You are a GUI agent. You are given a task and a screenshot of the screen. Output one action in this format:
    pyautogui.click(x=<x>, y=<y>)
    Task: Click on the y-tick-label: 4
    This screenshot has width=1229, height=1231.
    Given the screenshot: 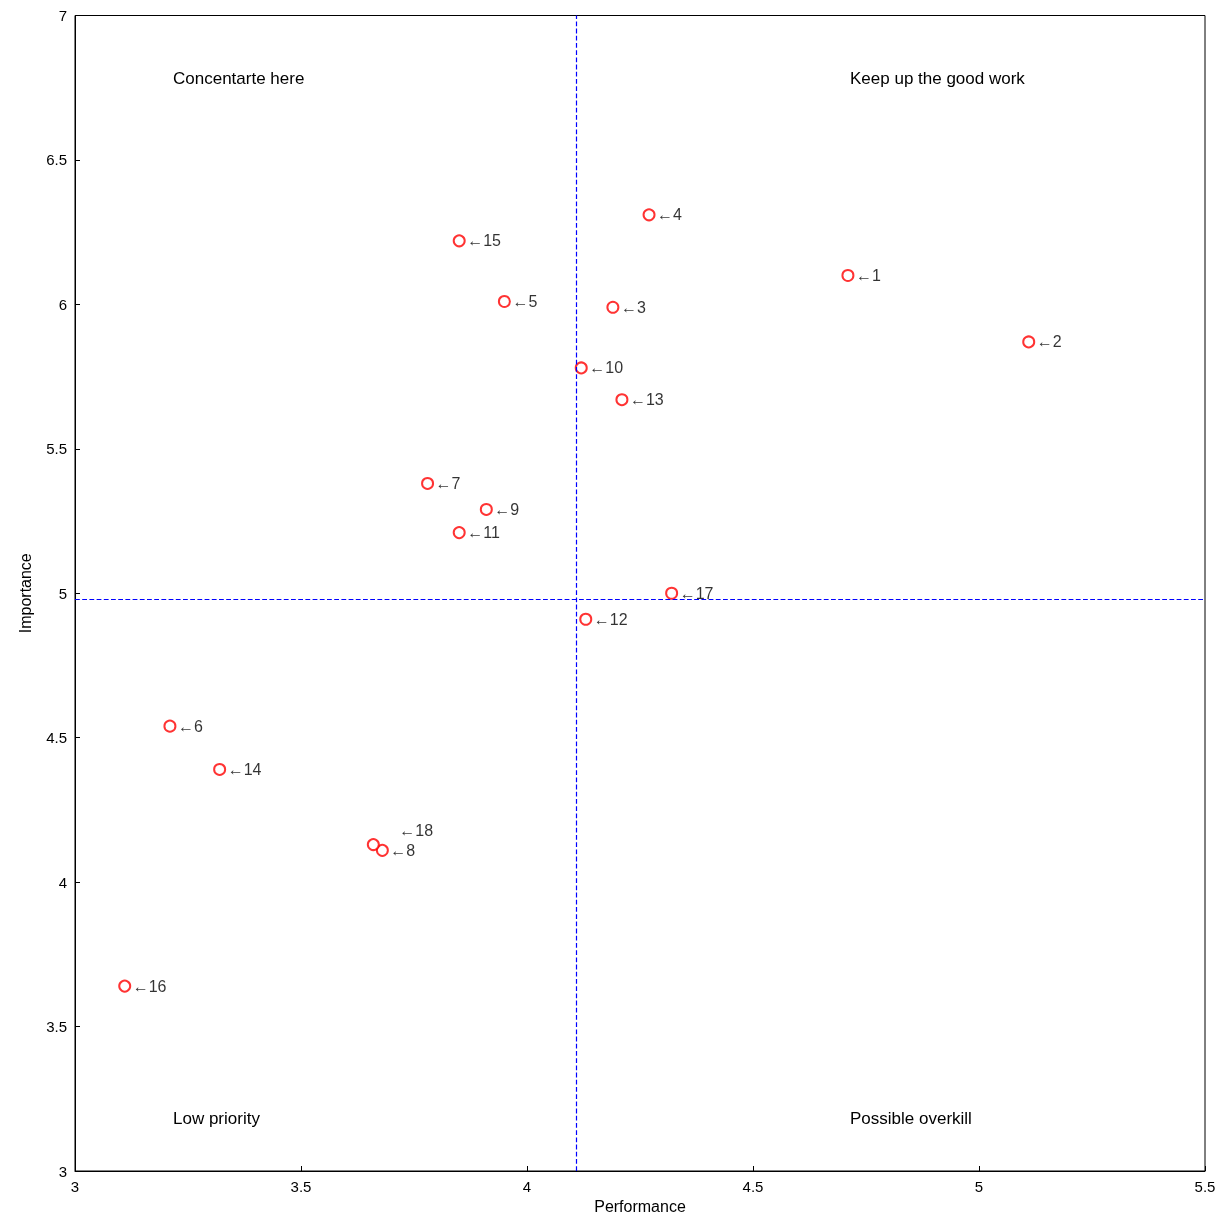 What is the action you would take?
    pyautogui.click(x=62, y=882)
    